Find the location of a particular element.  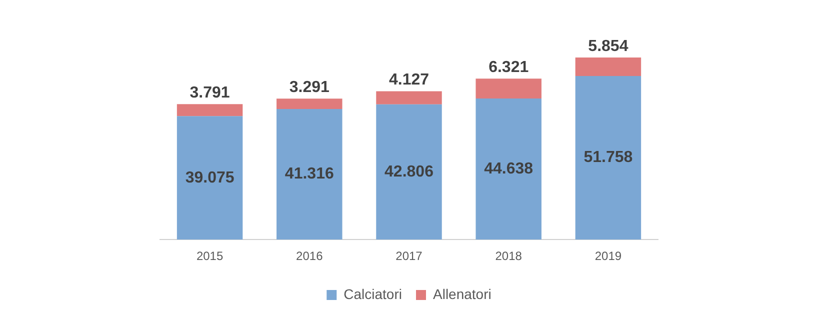

data-label: 42.806 is located at coordinates (409, 171).